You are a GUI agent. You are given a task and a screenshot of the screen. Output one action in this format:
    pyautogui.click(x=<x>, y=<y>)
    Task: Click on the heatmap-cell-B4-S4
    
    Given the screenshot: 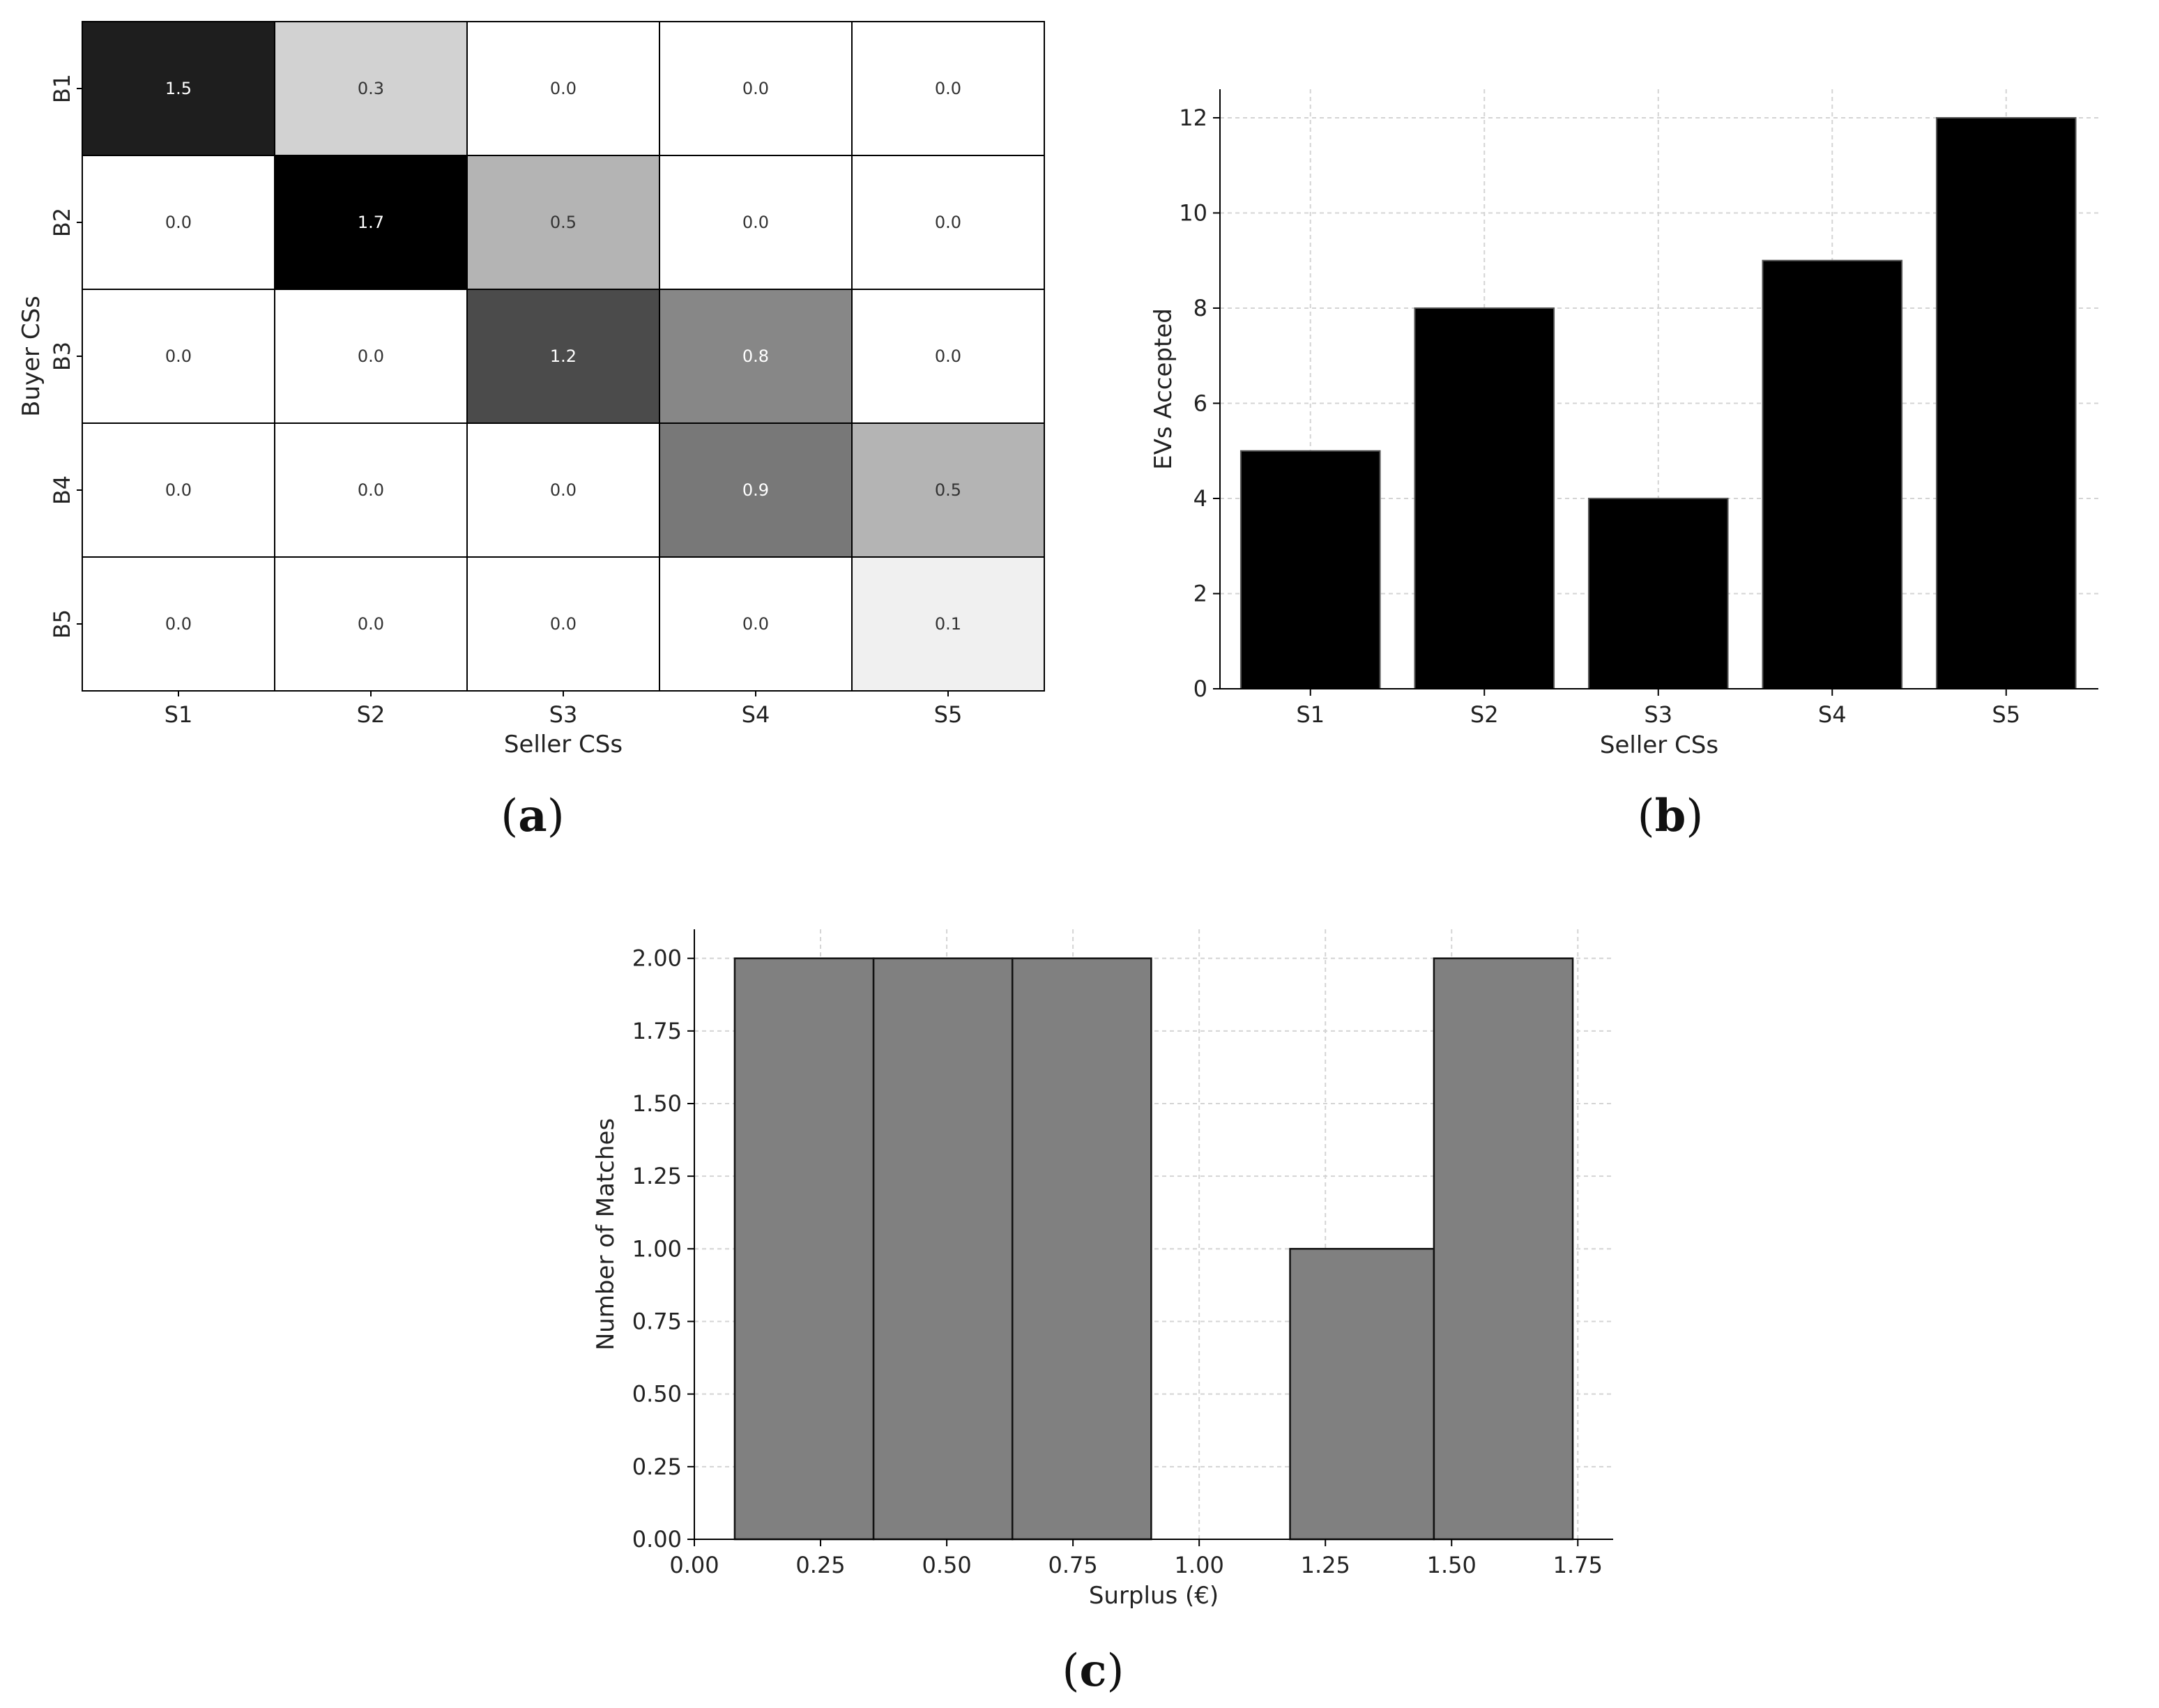 What is the action you would take?
    pyautogui.click(x=756, y=490)
    